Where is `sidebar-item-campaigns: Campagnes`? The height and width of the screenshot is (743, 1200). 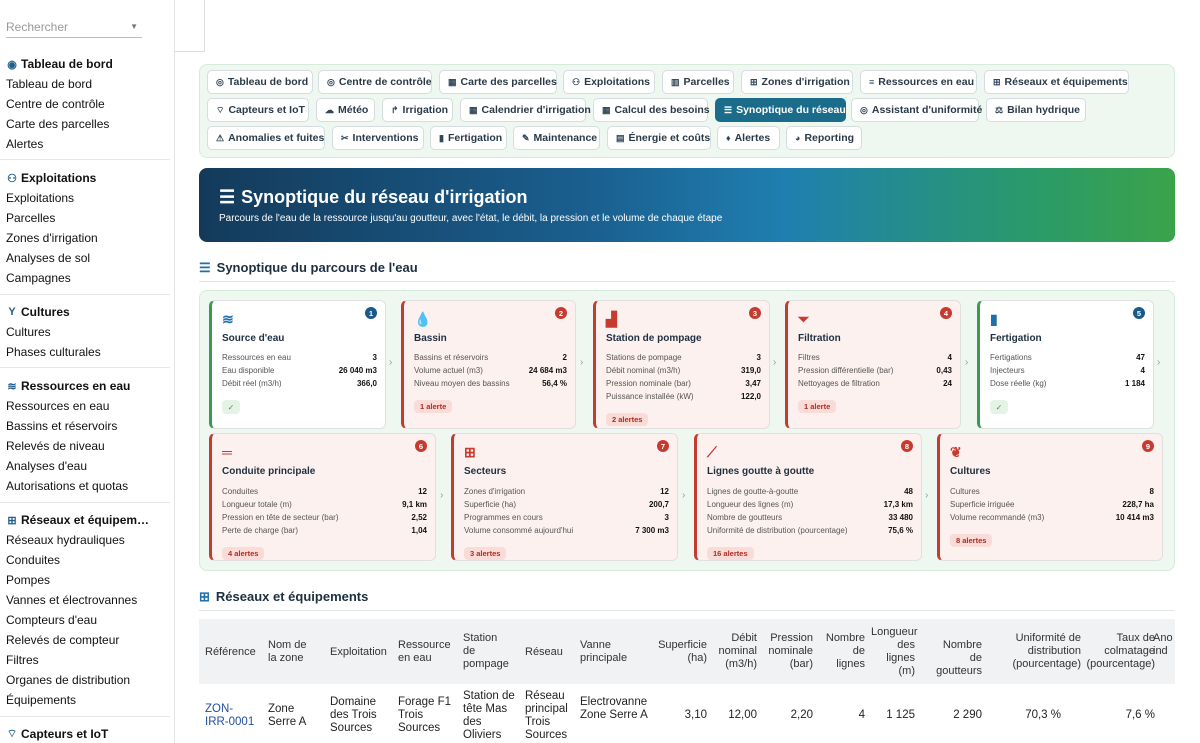
sidebar-item-campaigns: Campagnes is located at coordinates (38, 278).